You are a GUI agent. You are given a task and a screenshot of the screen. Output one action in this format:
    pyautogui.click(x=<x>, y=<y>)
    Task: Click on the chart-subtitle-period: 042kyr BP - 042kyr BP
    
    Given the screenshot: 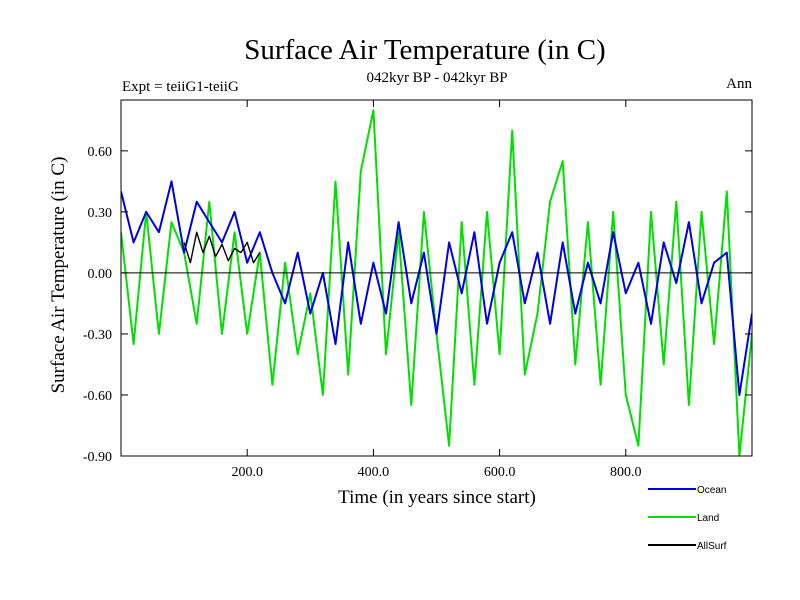 What is the action you would take?
    pyautogui.click(x=436, y=78)
    